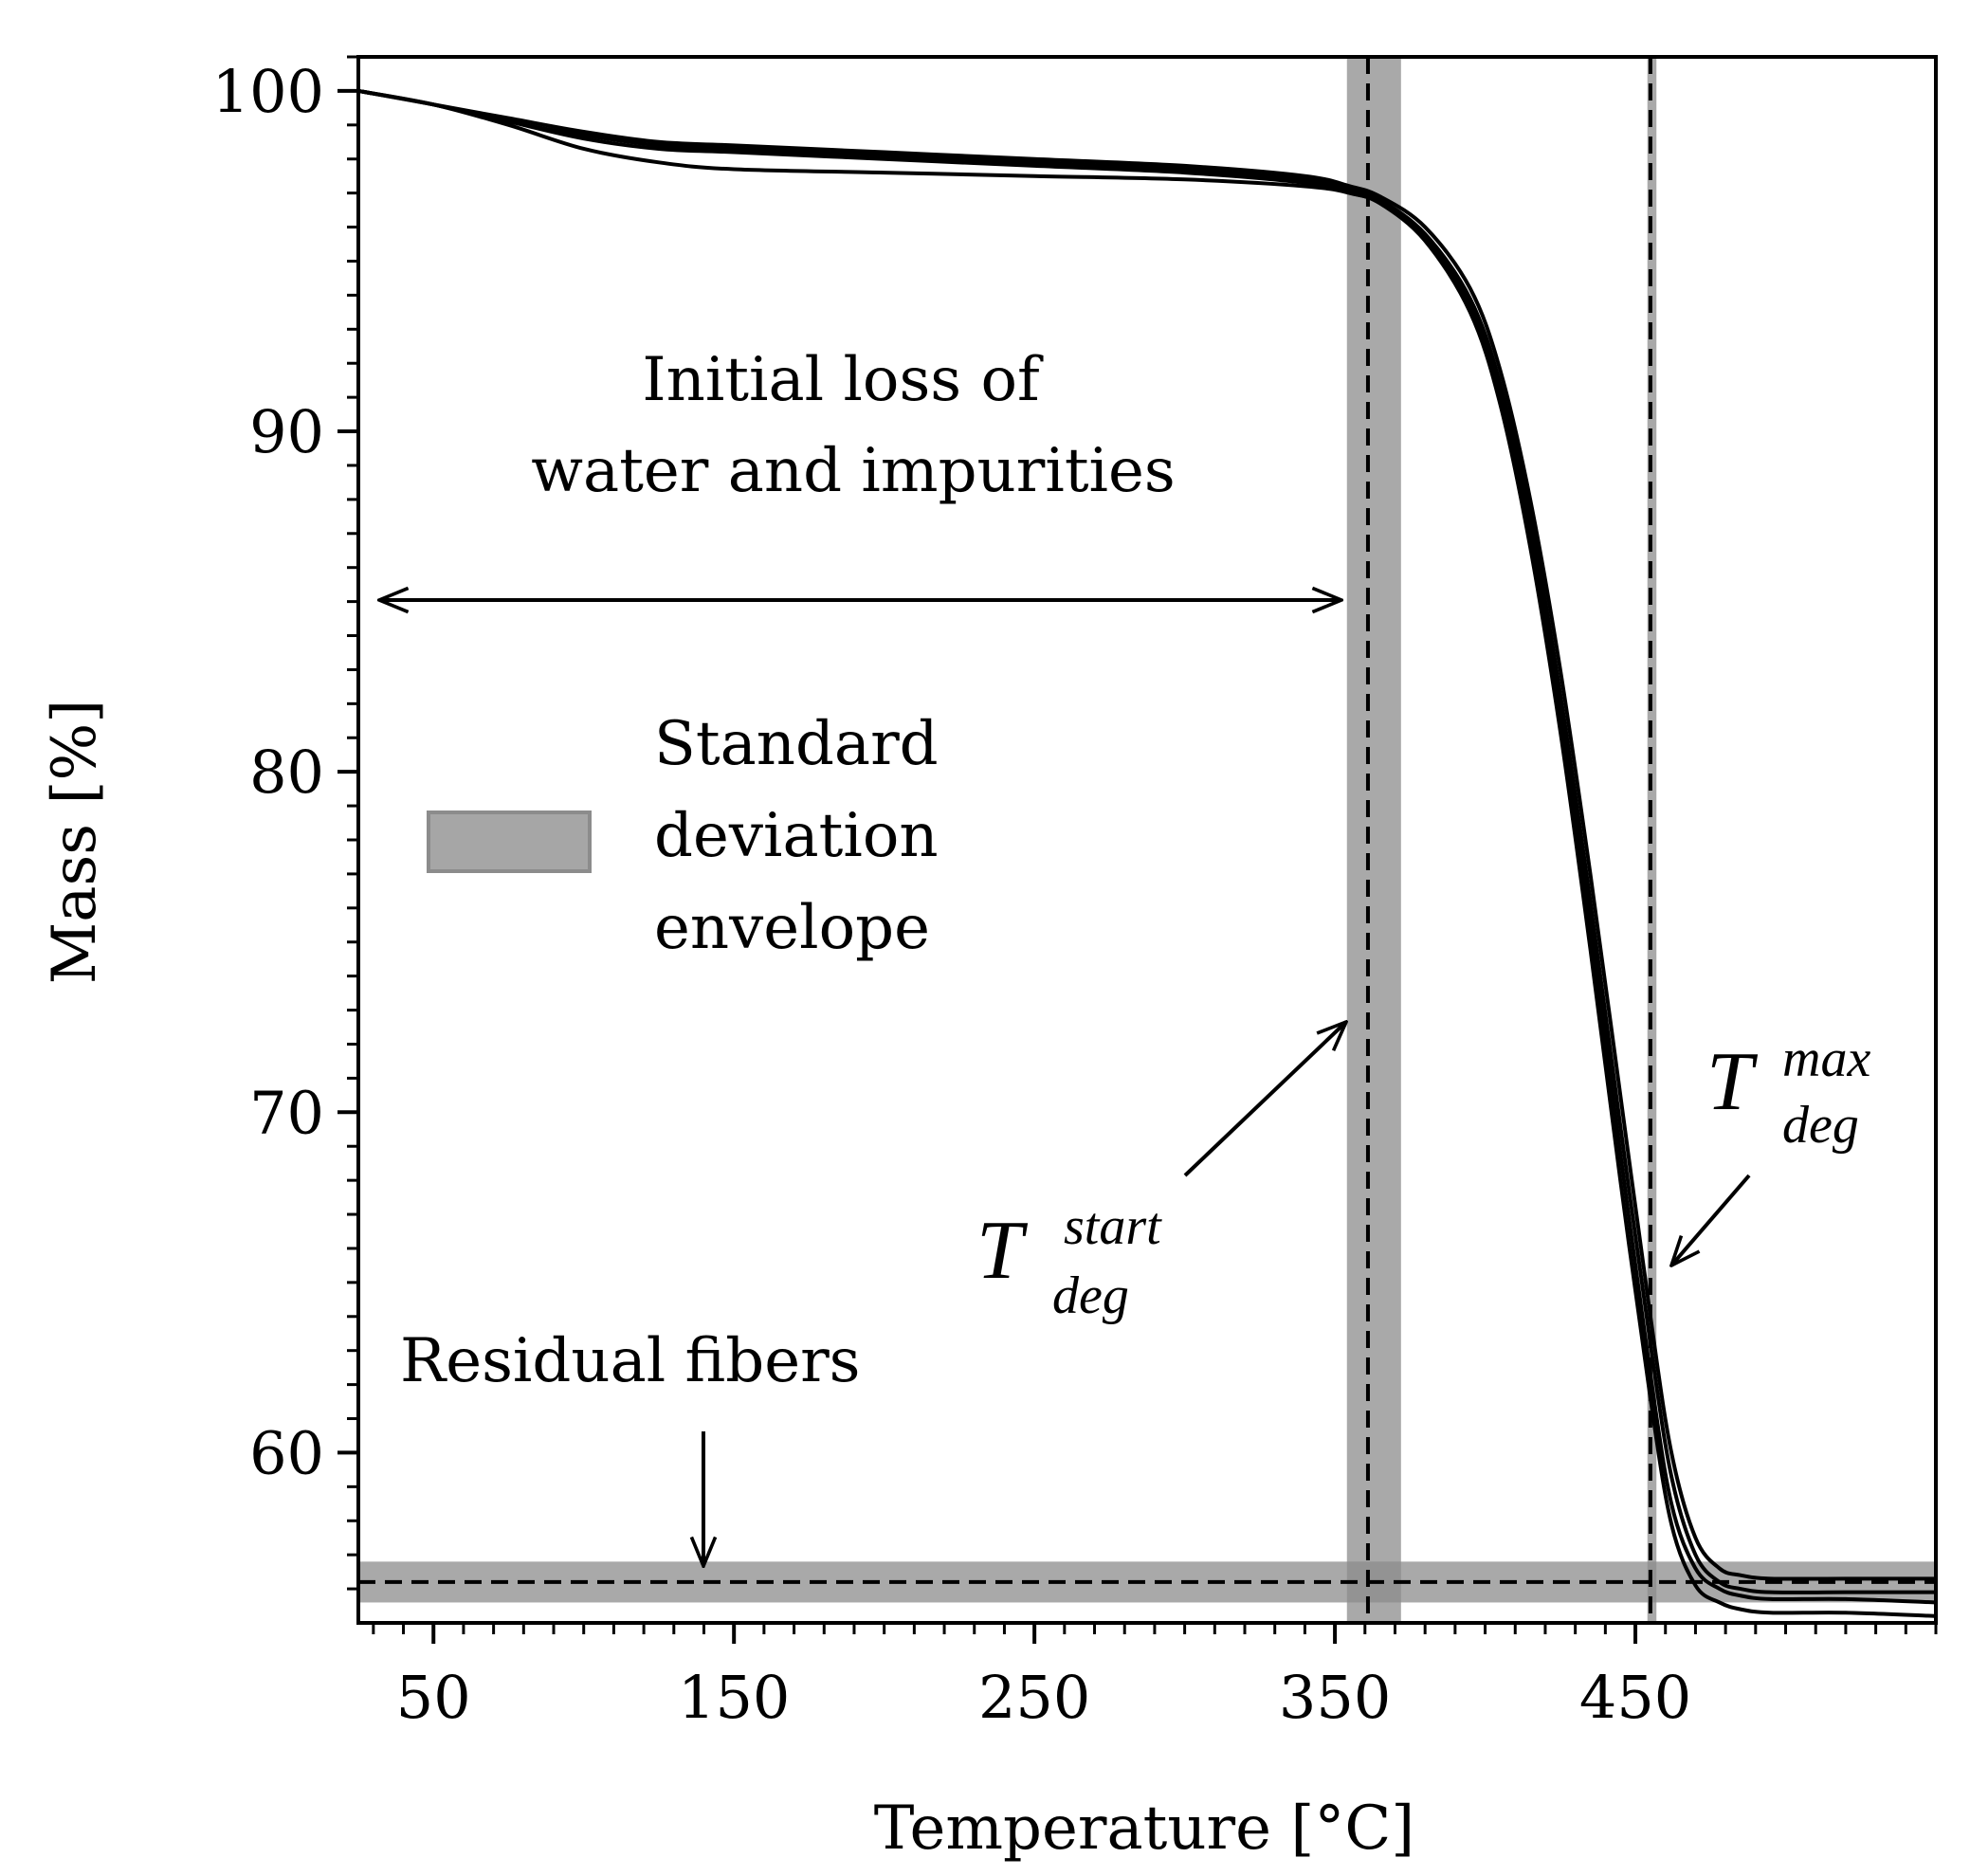  What do you see at coordinates (796, 744) in the screenshot?
I see `legend-label-line1: Standard` at bounding box center [796, 744].